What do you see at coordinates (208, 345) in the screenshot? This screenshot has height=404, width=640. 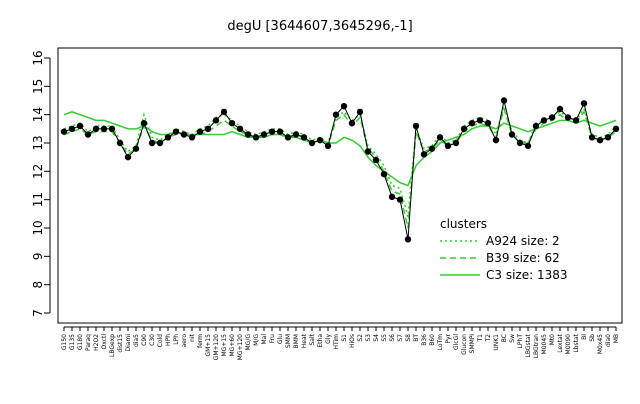 I see `x-tick-label: GM+15` at bounding box center [208, 345].